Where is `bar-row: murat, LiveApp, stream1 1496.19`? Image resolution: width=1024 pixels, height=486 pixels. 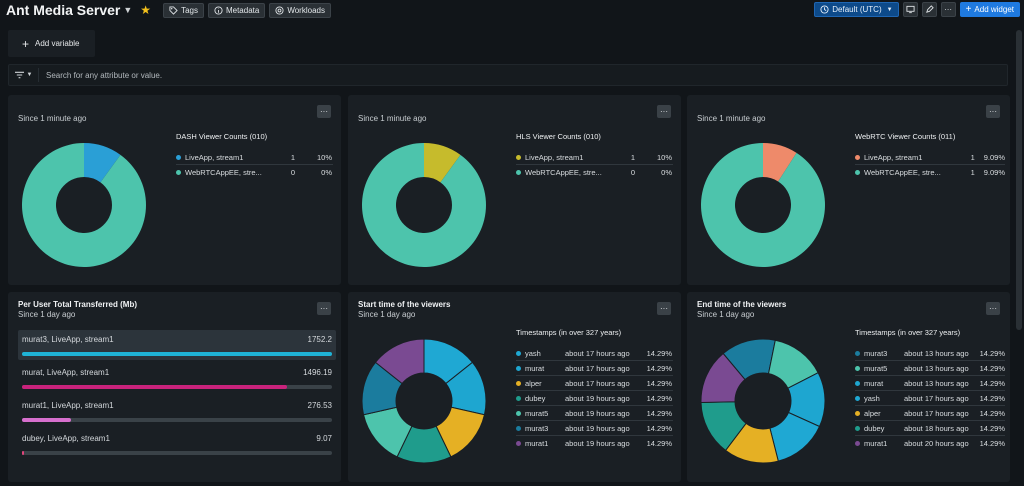 bar-row: murat, LiveApp, stream1 1496.19 is located at coordinates (177, 378).